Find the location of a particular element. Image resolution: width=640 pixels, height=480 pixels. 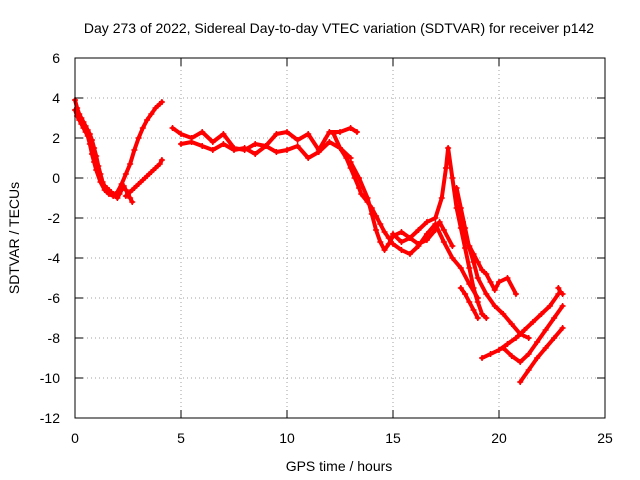

x-tick-label: 5 is located at coordinates (181, 438).